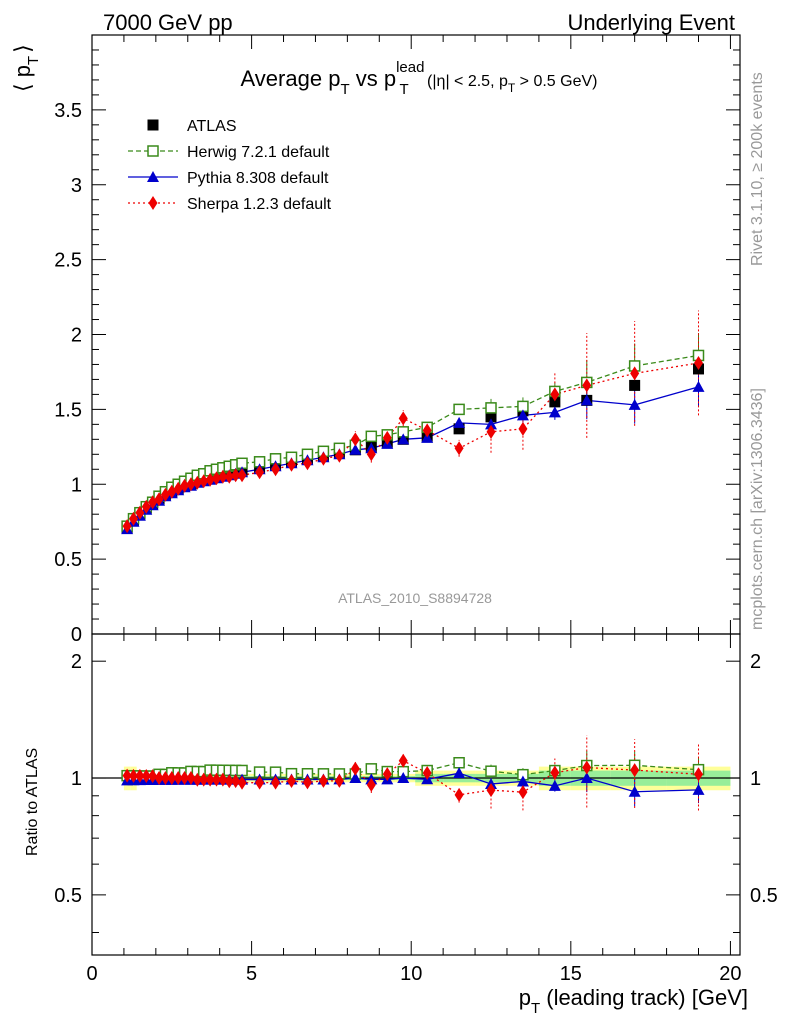  Describe the element at coordinates (730, 974) in the screenshot. I see `x-tick-label: 20` at that location.